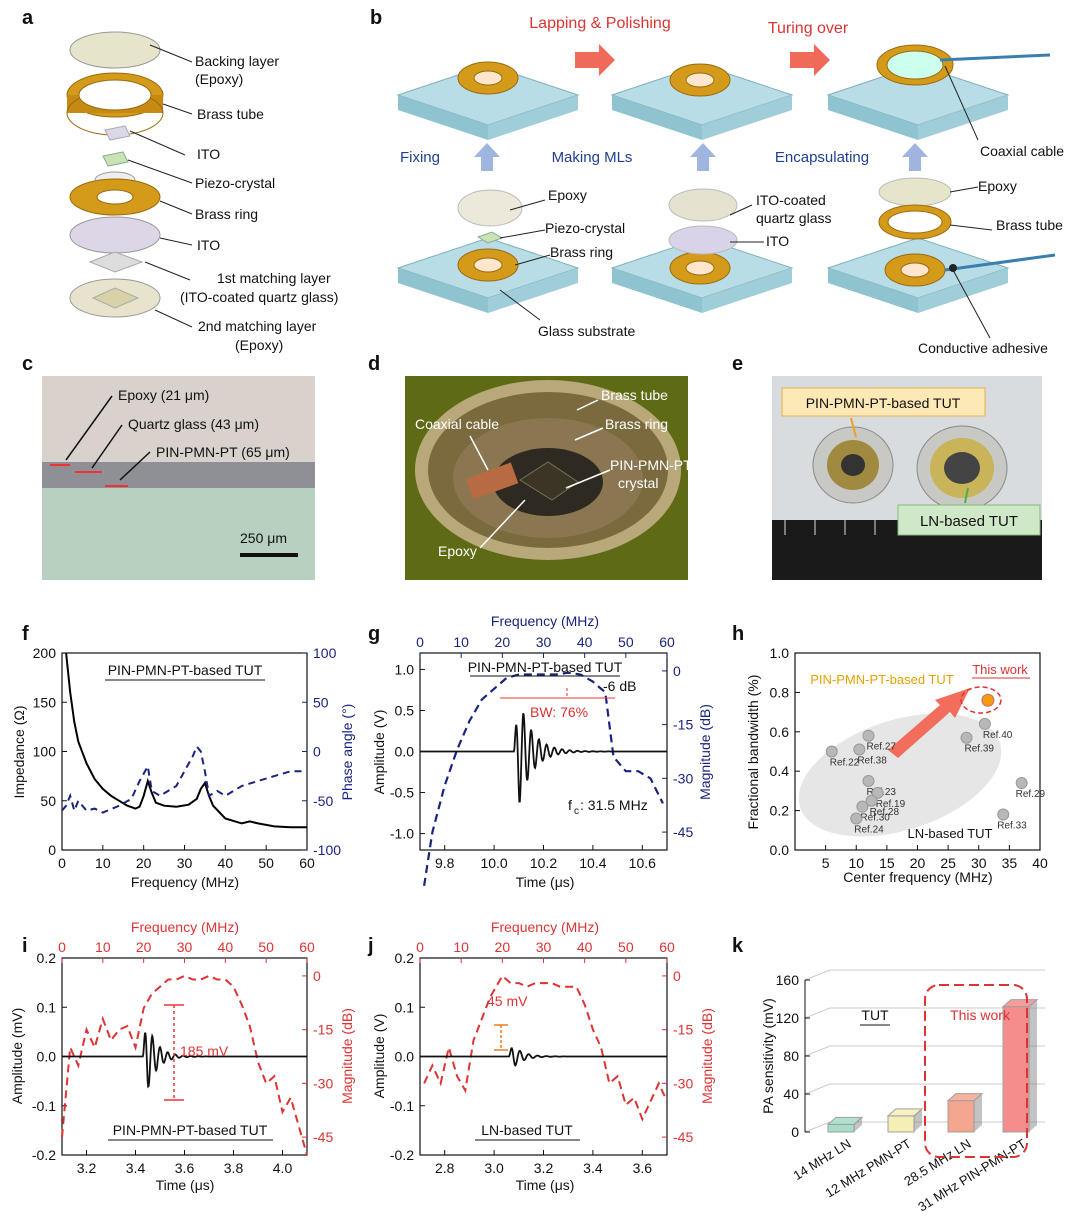 This screenshot has width=1080, height=1224. I want to click on photo-c-bottom, so click(178, 534).